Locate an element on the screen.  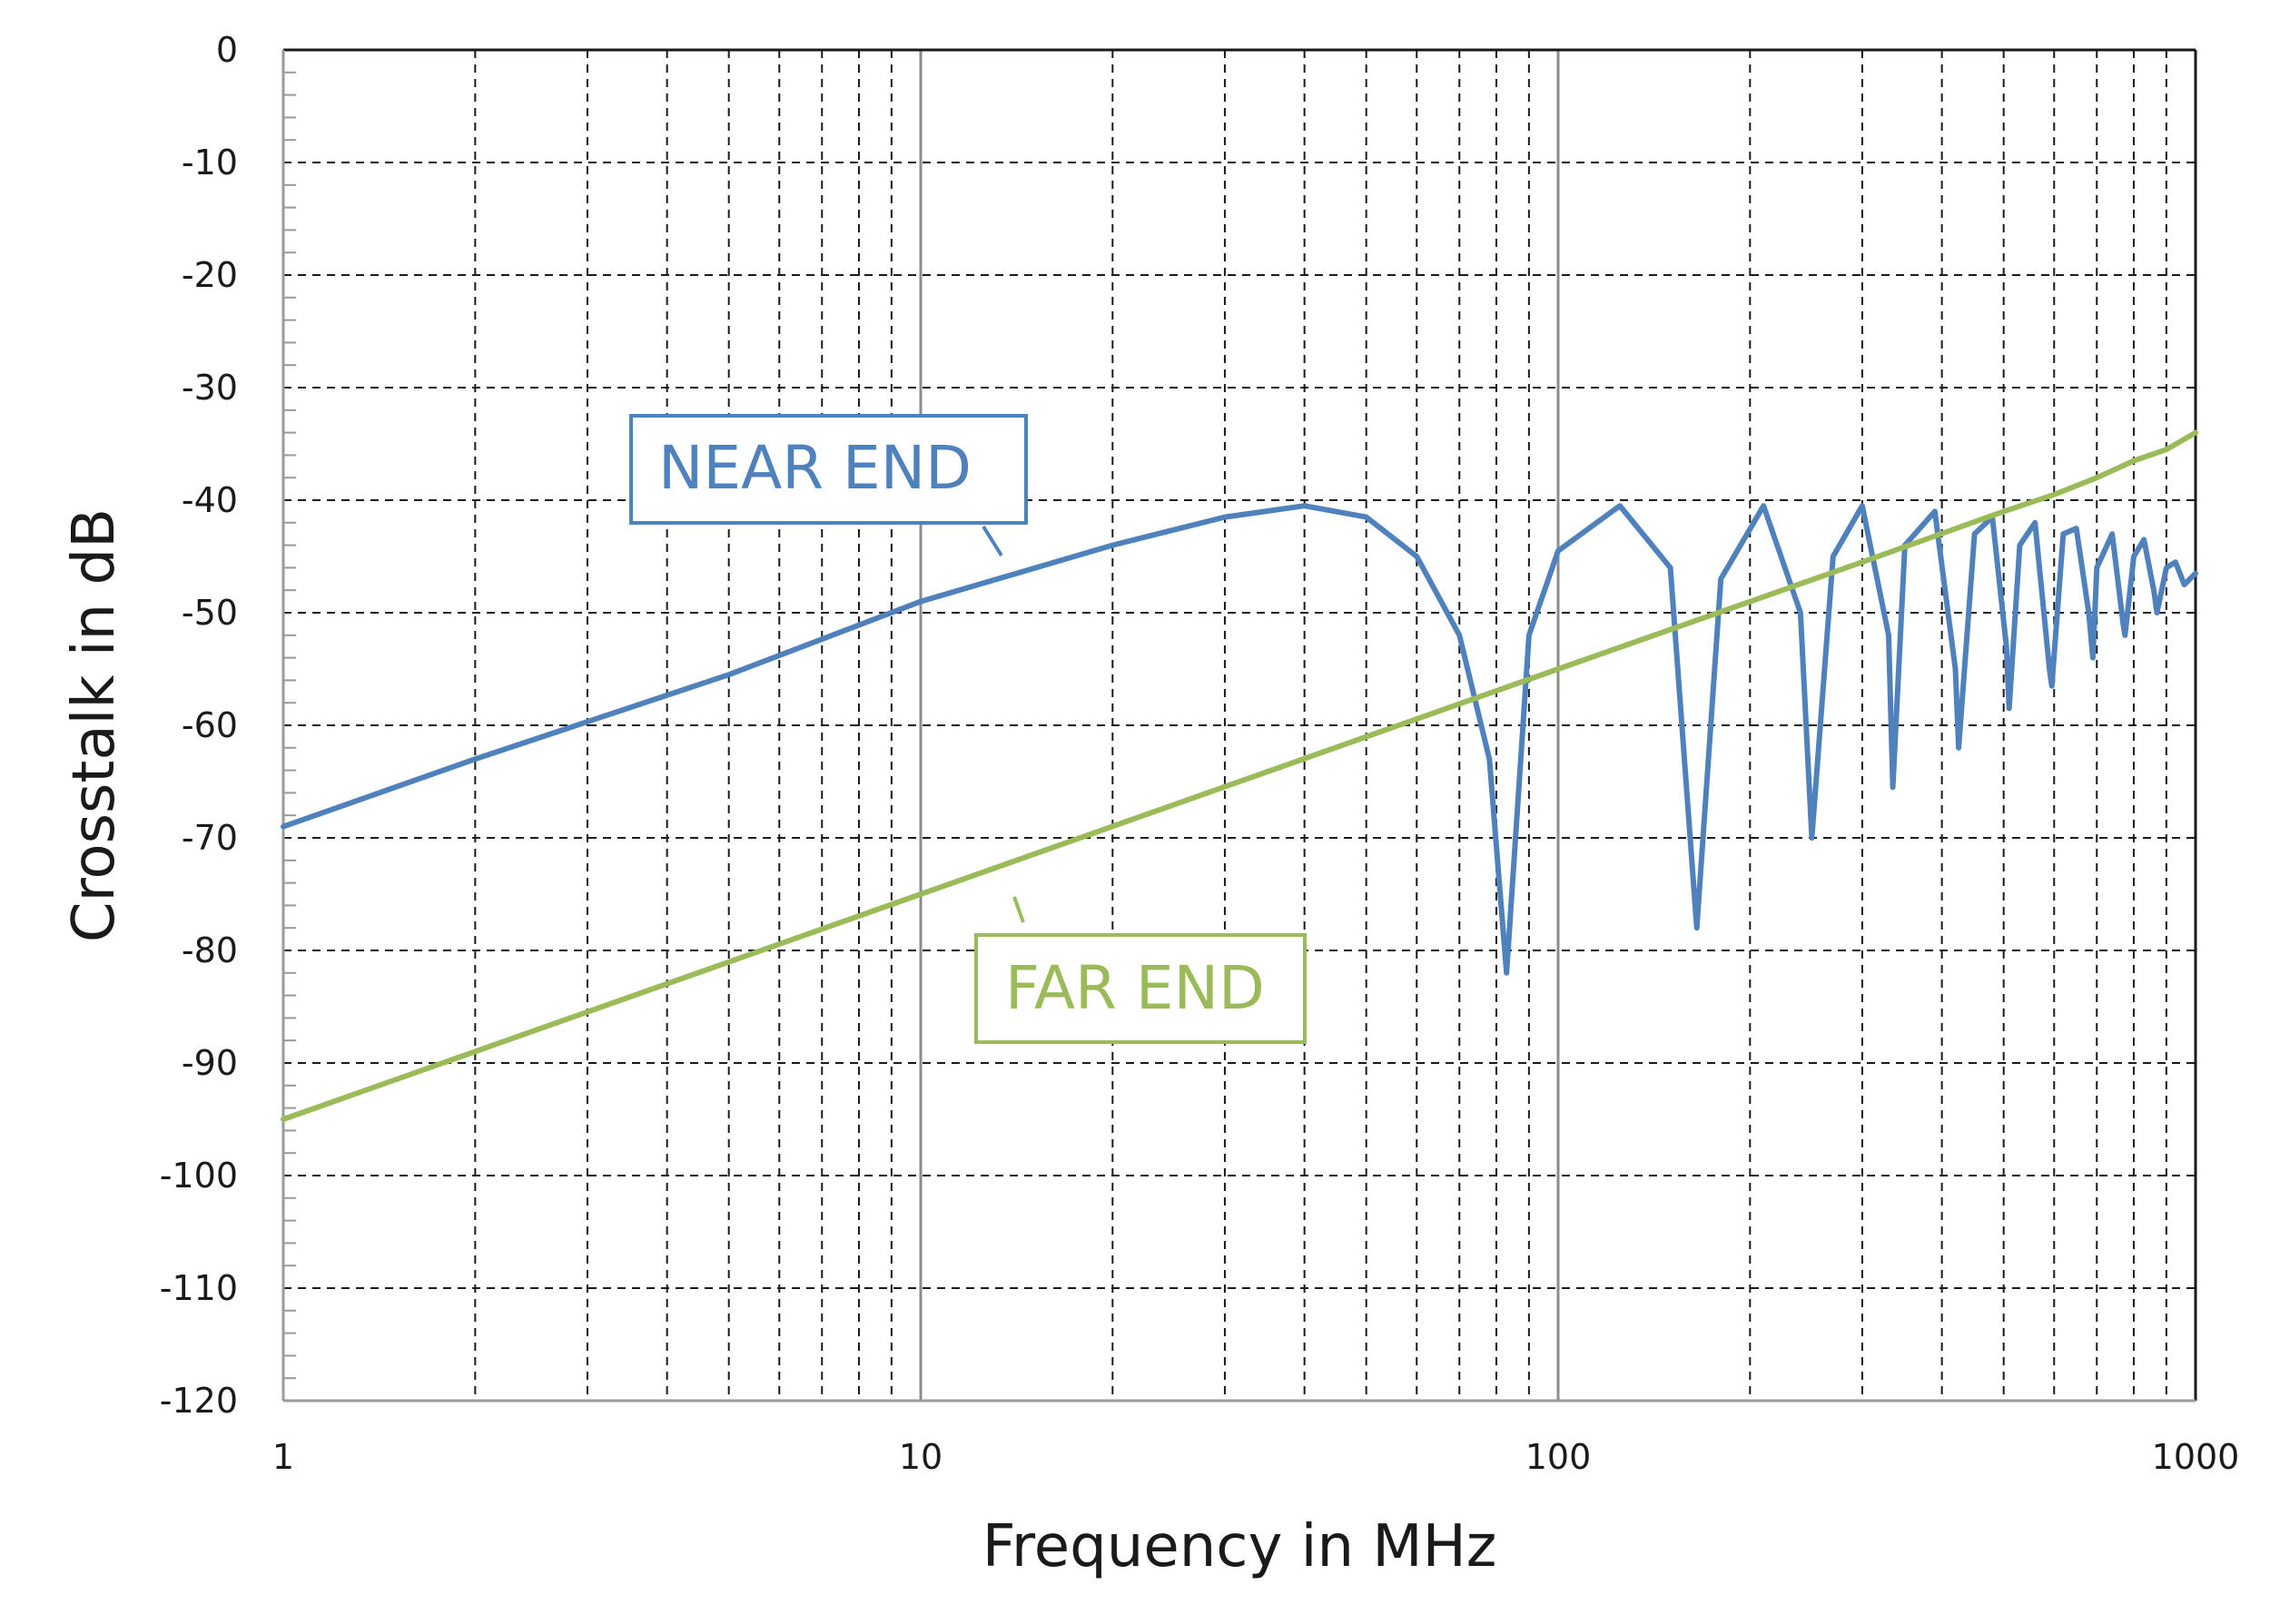
annotation-leader-near is located at coordinates (992, 541).